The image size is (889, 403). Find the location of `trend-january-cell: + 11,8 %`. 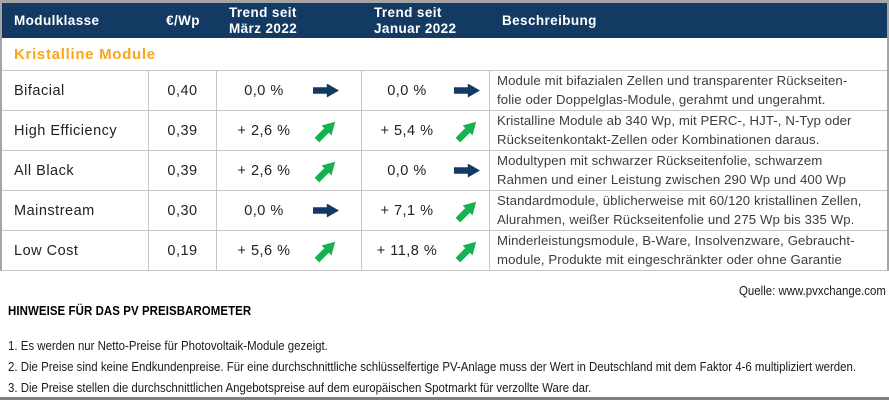

trend-january-cell: + 11,8 % is located at coordinates (426, 250).